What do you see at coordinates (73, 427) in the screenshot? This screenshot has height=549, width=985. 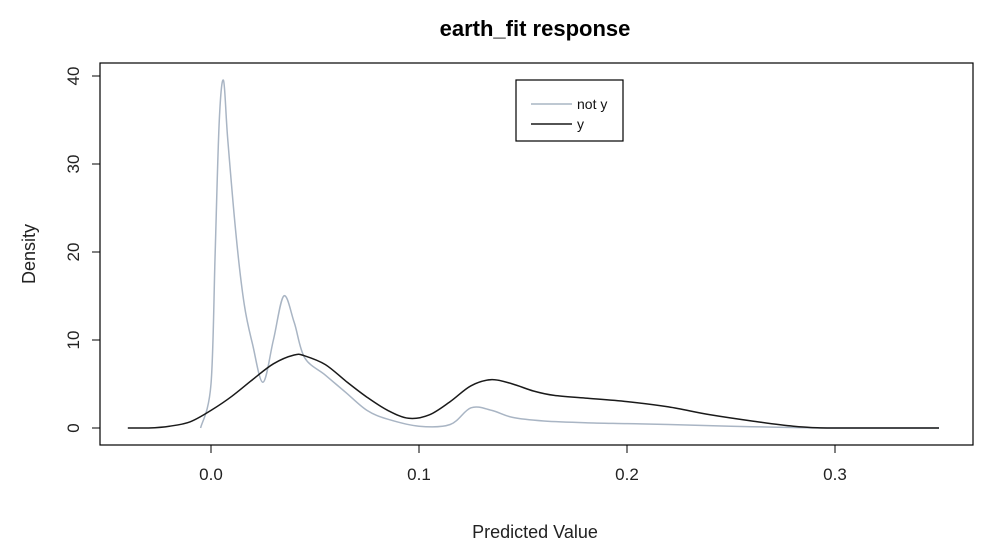 I see `y-tick-label: 0` at bounding box center [73, 427].